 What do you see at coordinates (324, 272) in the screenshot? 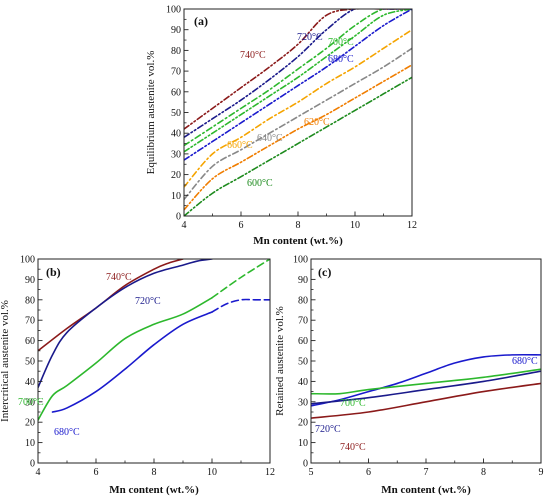
I see `panel-label: (c)` at bounding box center [324, 272].